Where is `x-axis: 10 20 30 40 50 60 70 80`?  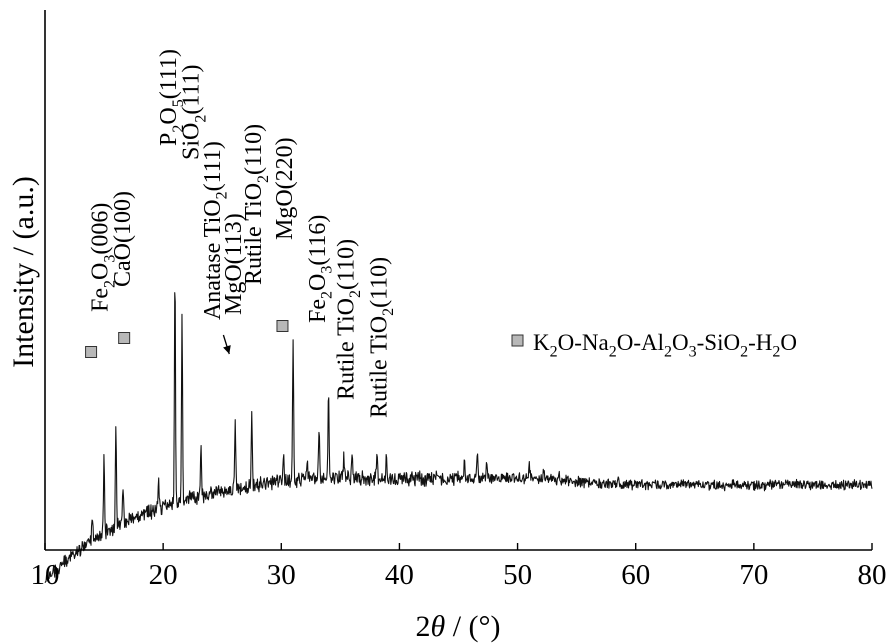 x-axis: 10 20 30 40 50 60 70 80 is located at coordinates (459, 567).